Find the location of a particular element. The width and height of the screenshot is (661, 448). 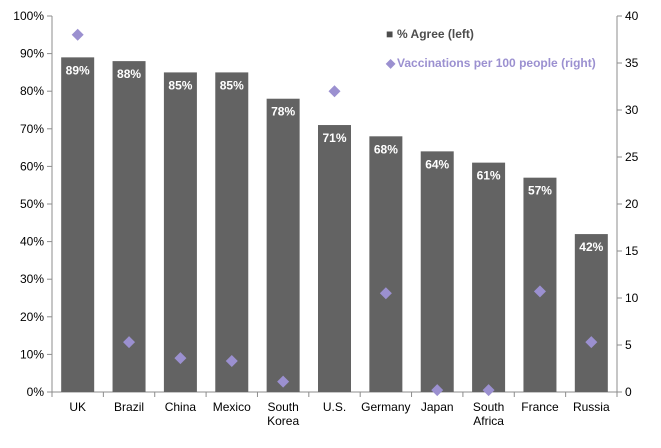

bar-data-label: 78% is located at coordinates (283, 112).